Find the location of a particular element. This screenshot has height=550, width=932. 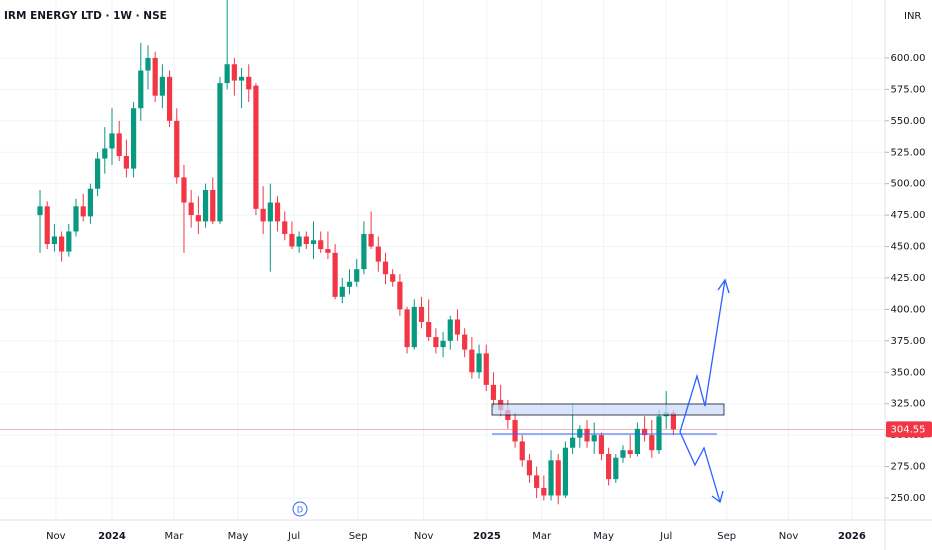

bull-arrow-head is located at coordinates (723, 286).